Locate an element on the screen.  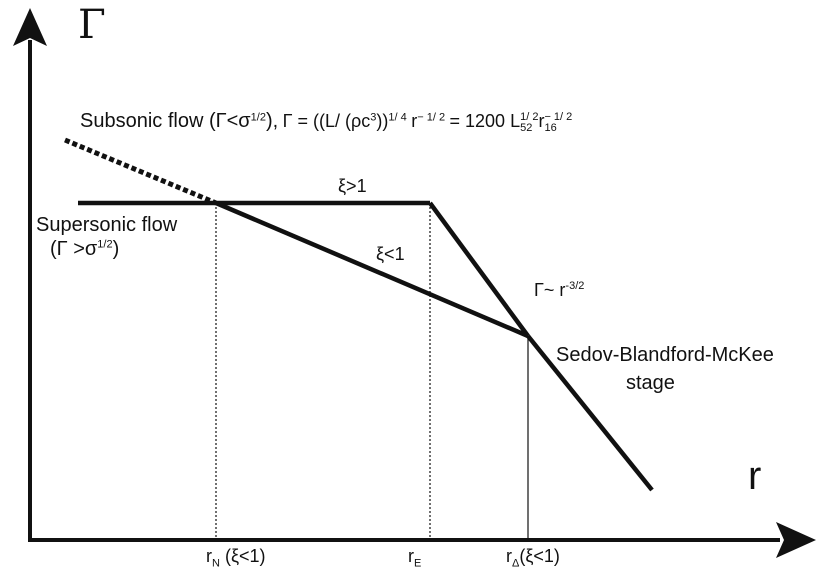
equation-mid: )) is located at coordinates (382, 121).